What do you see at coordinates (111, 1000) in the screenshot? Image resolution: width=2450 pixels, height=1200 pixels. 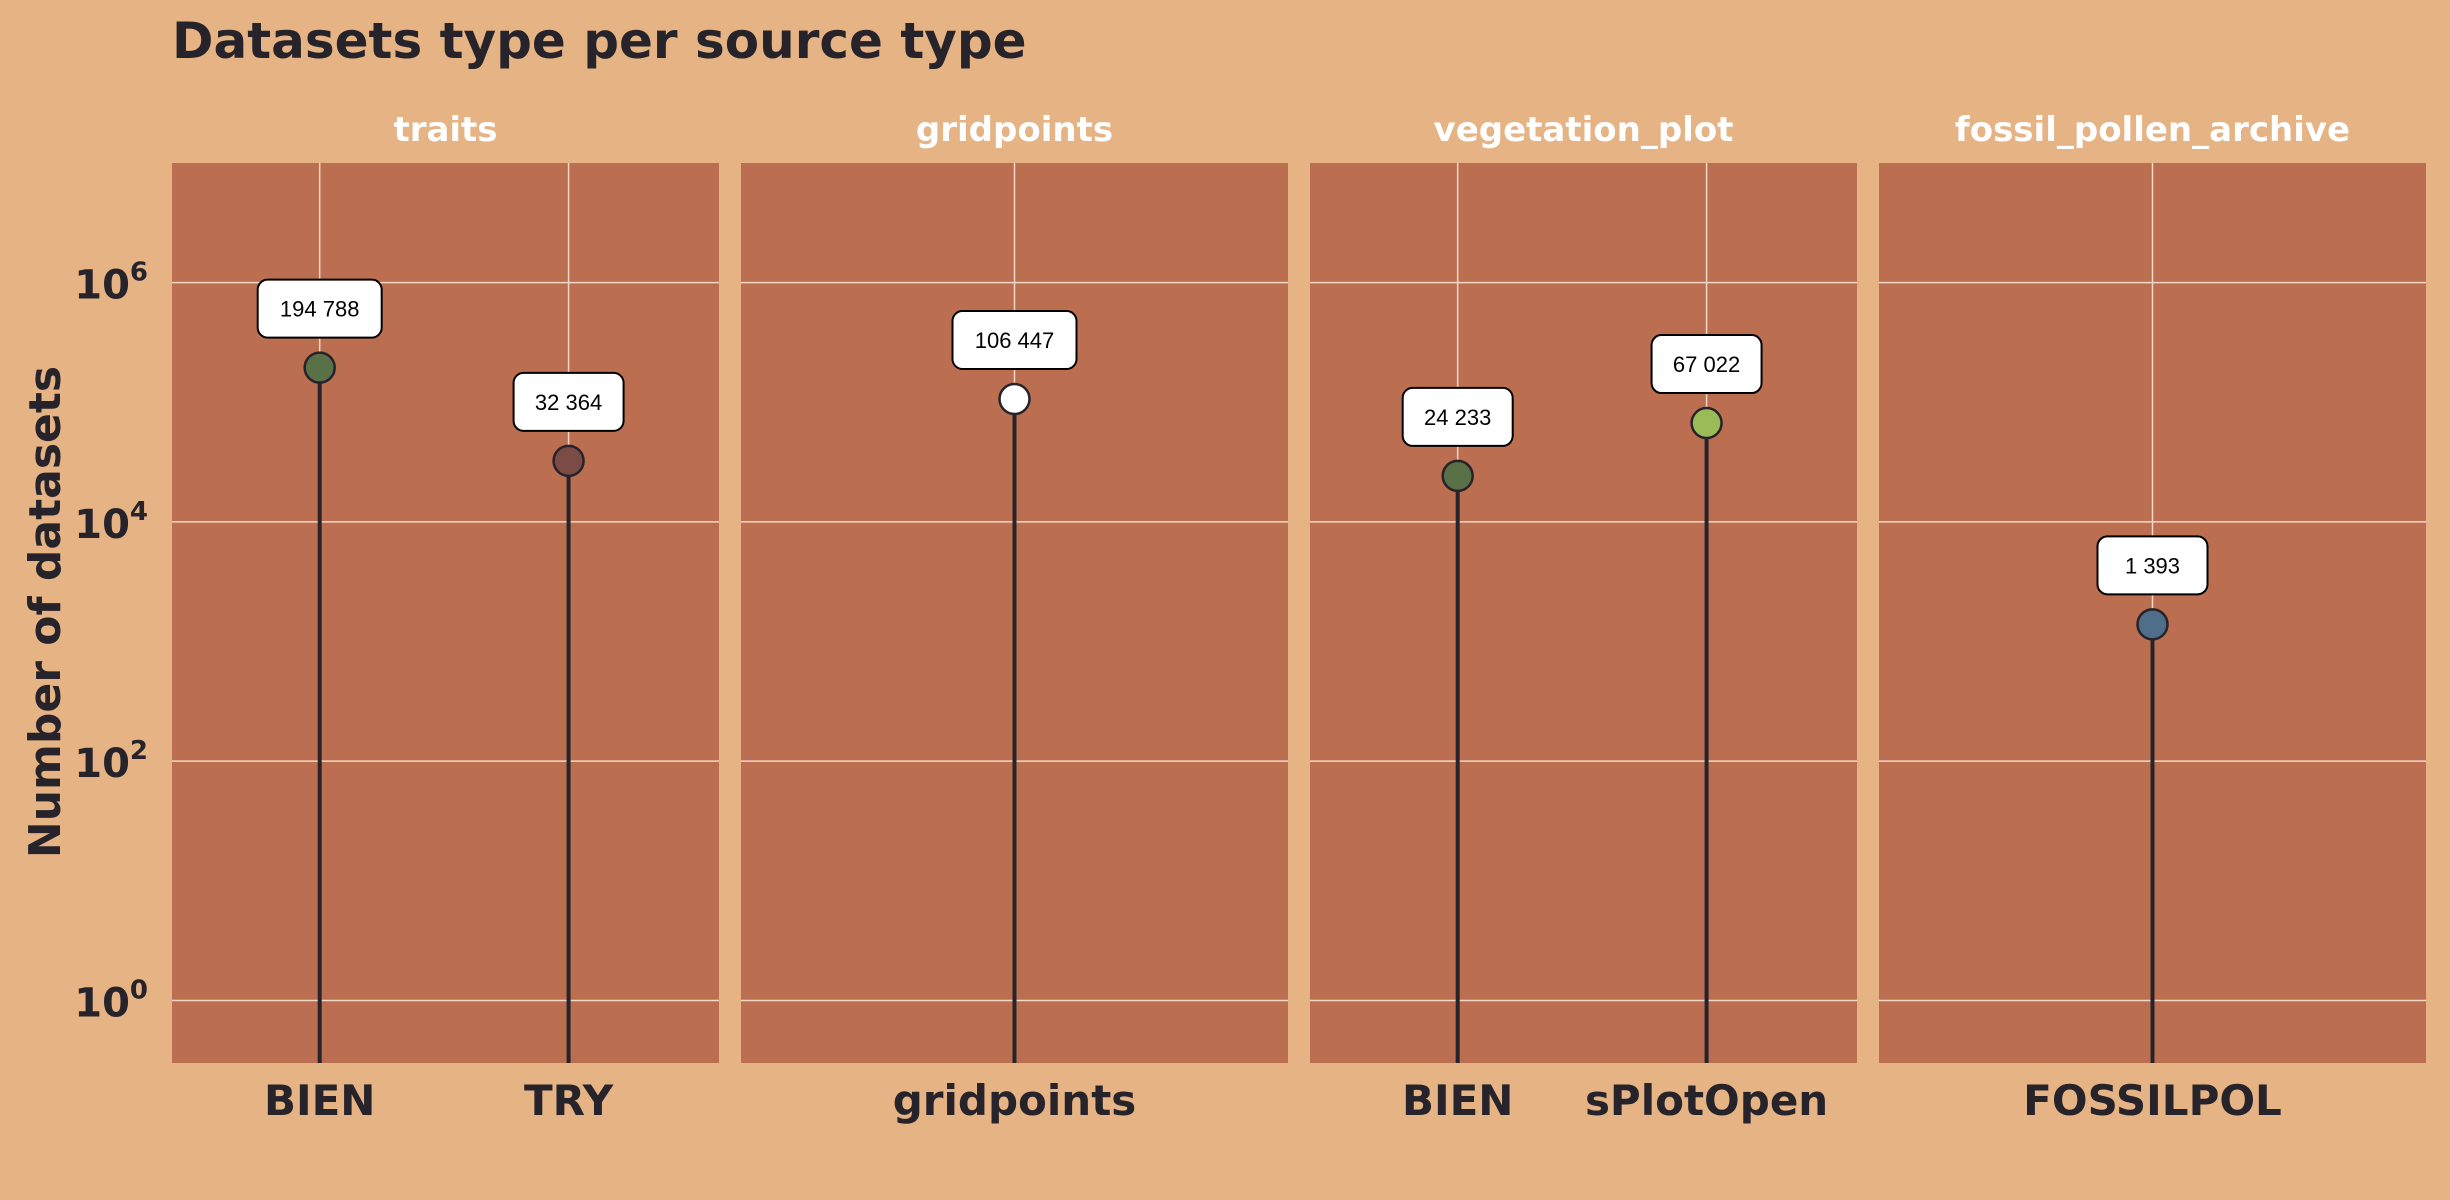 I see `y-tick-label: 100` at bounding box center [111, 1000].